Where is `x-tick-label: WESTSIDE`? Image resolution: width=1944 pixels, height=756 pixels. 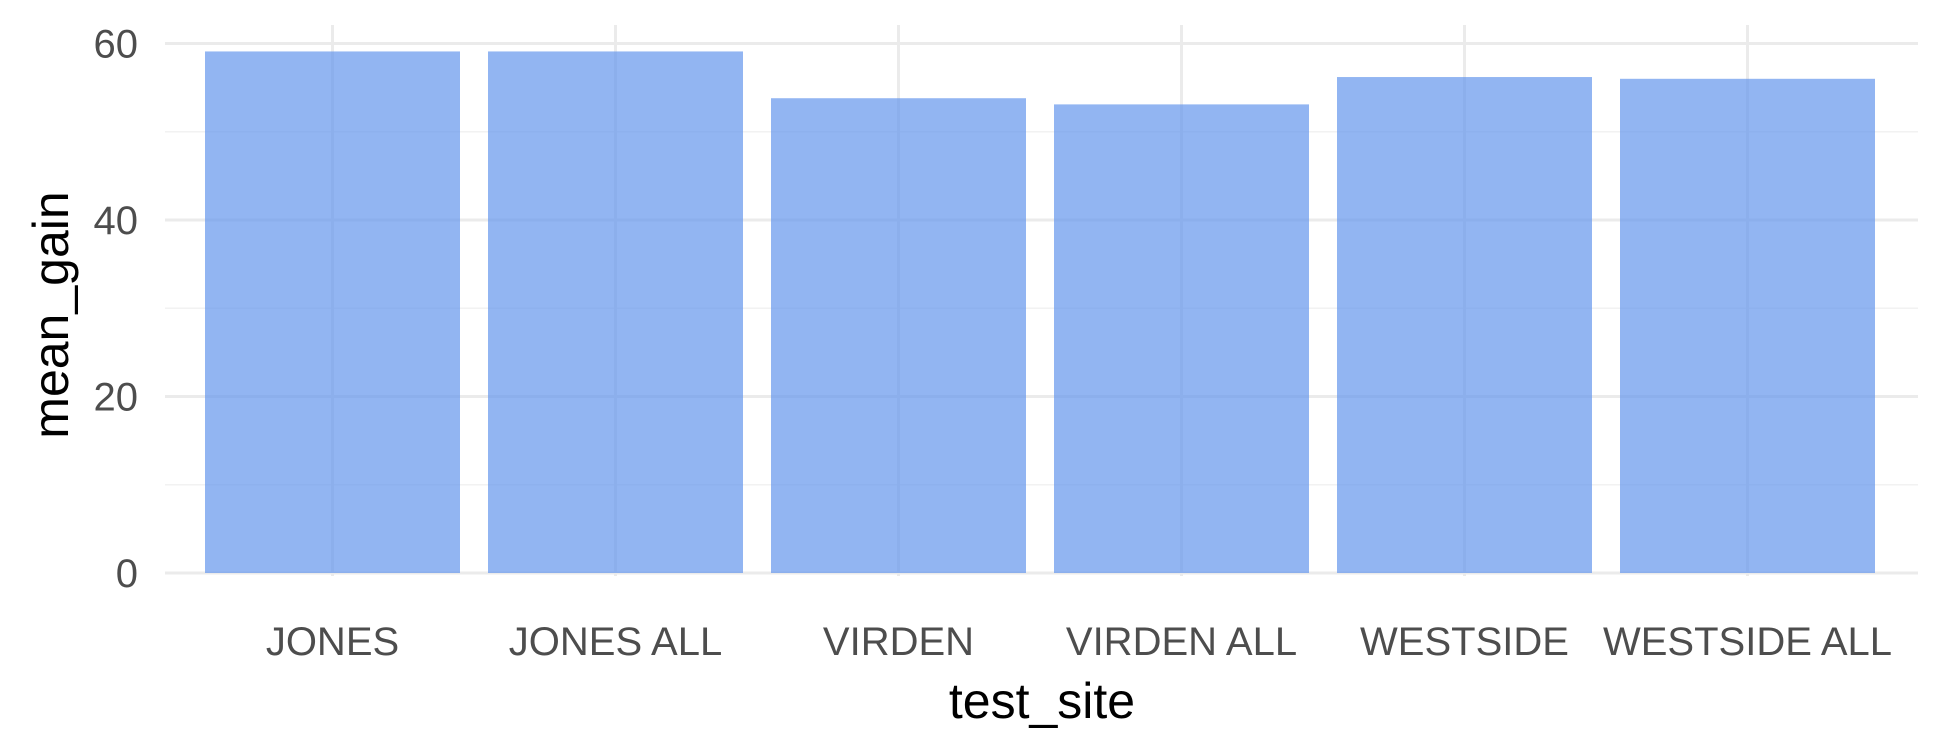
x-tick-label: WESTSIDE is located at coordinates (1464, 642).